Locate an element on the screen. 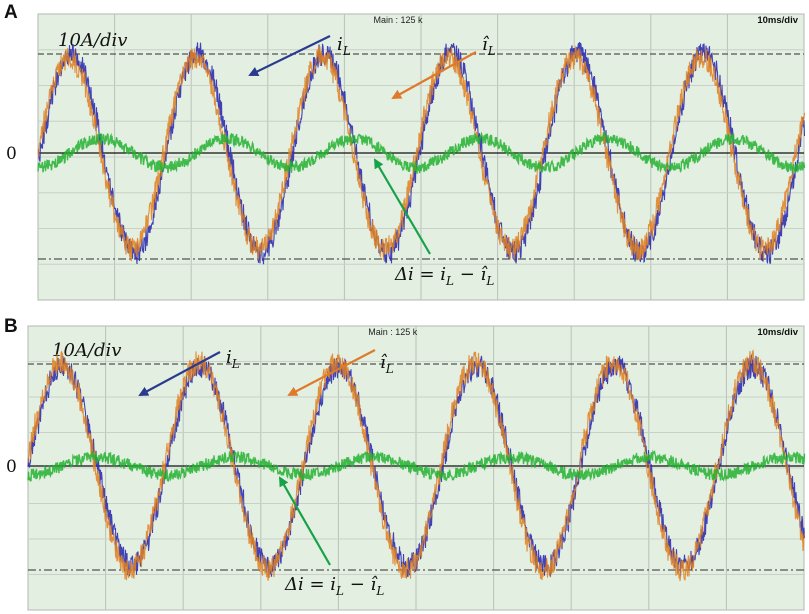 This screenshot has width=809, height=614. panel-letter-a: A is located at coordinates (11, 12).